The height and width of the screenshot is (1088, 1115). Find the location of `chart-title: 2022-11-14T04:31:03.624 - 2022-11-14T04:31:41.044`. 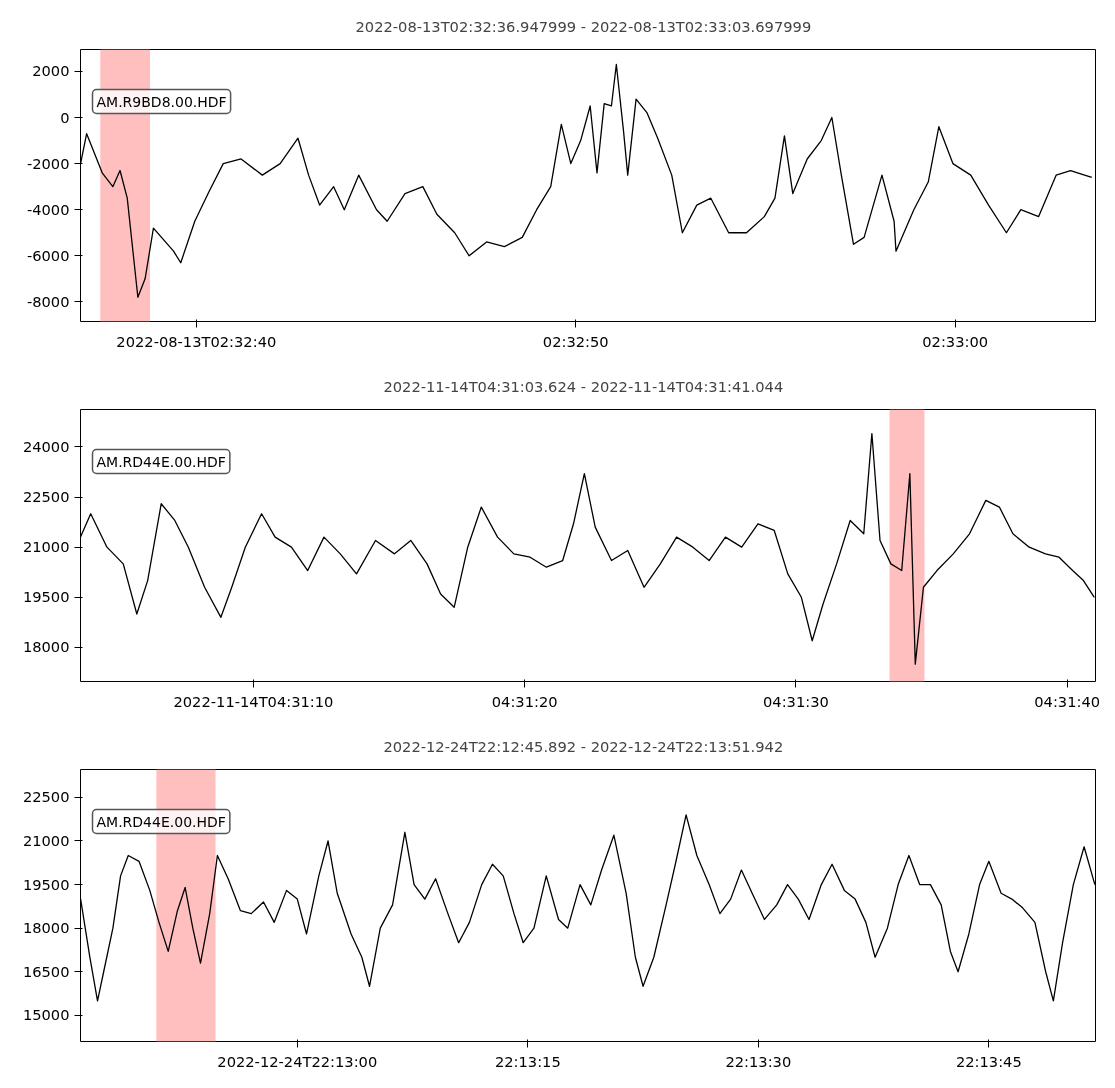

chart-title: 2022-11-14T04:31:03.624 - 2022-11-14T04:31:41.044 is located at coordinates (583, 386).